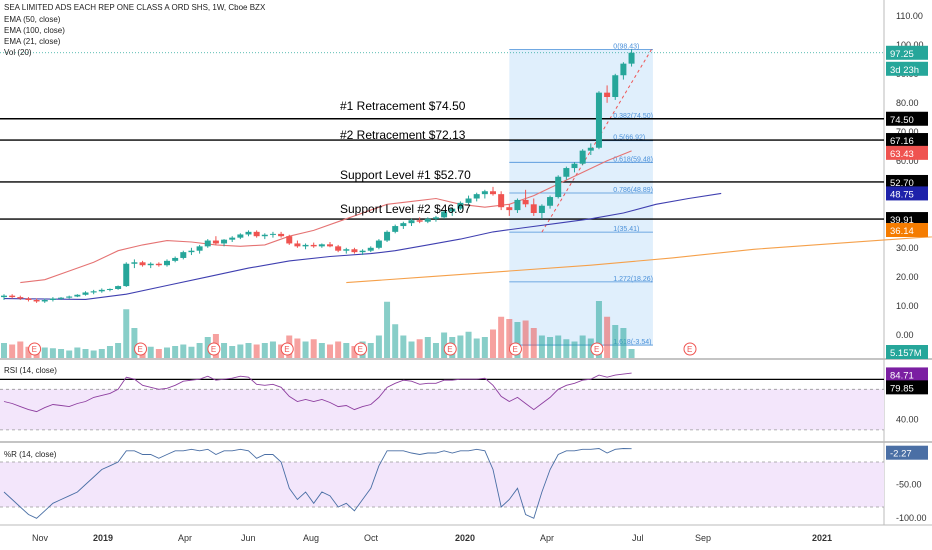 This screenshot has width=932, height=550. What do you see at coordinates (32, 19) in the screenshot?
I see `ema50-legend: EMA (50, close)` at bounding box center [32, 19].